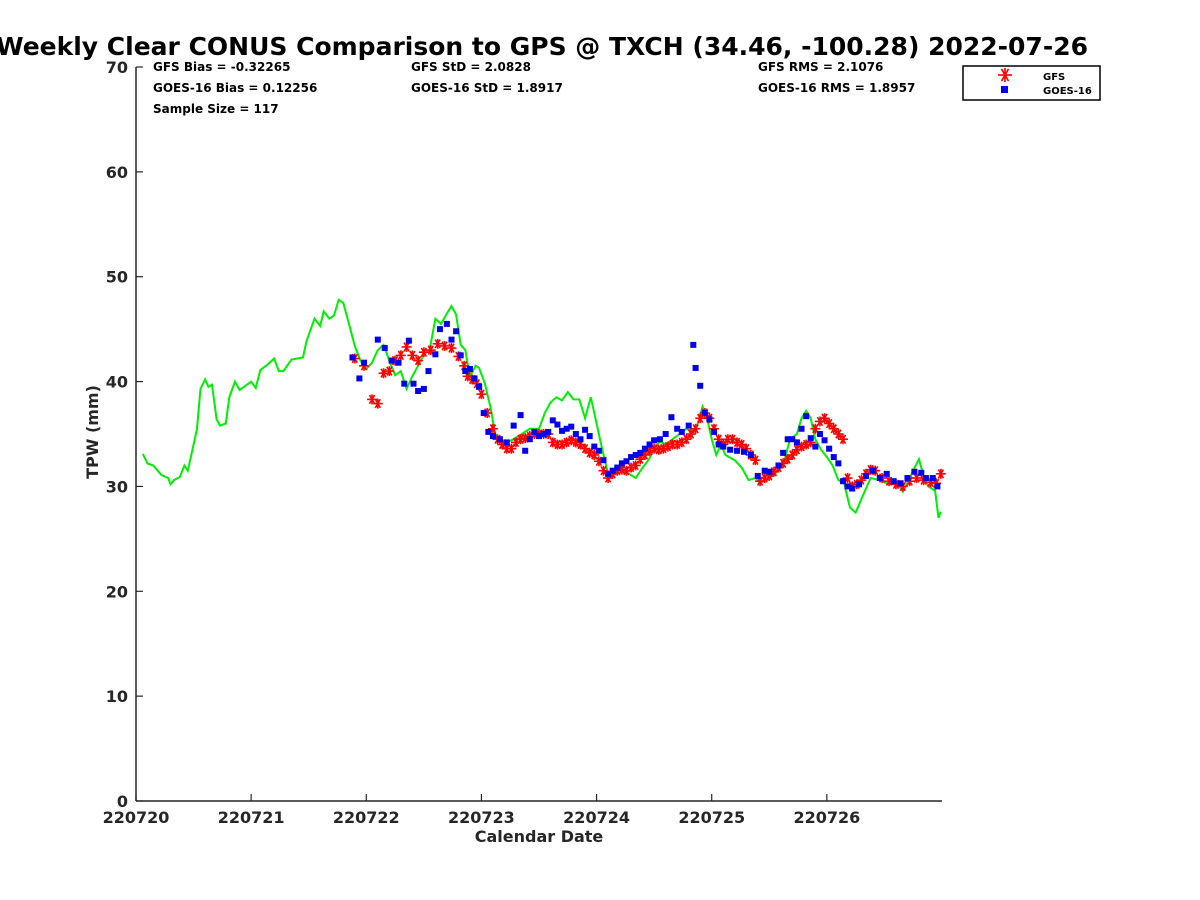 This screenshot has width=1200, height=900. Describe the element at coordinates (117, 382) in the screenshot. I see `y-tick-label: 40` at that location.